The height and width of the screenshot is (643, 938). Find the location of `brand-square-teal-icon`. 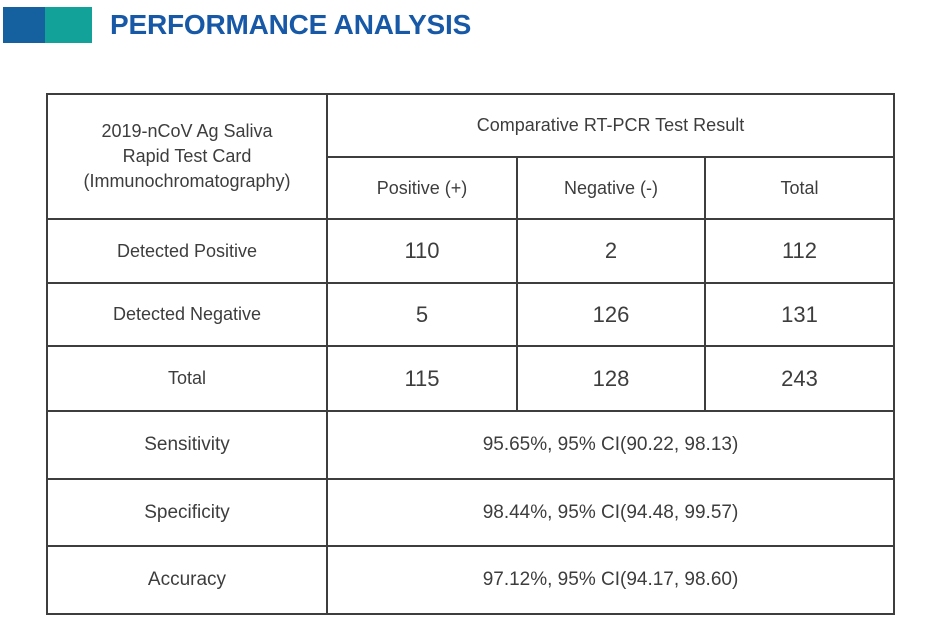

brand-square-teal-icon is located at coordinates (68, 25).